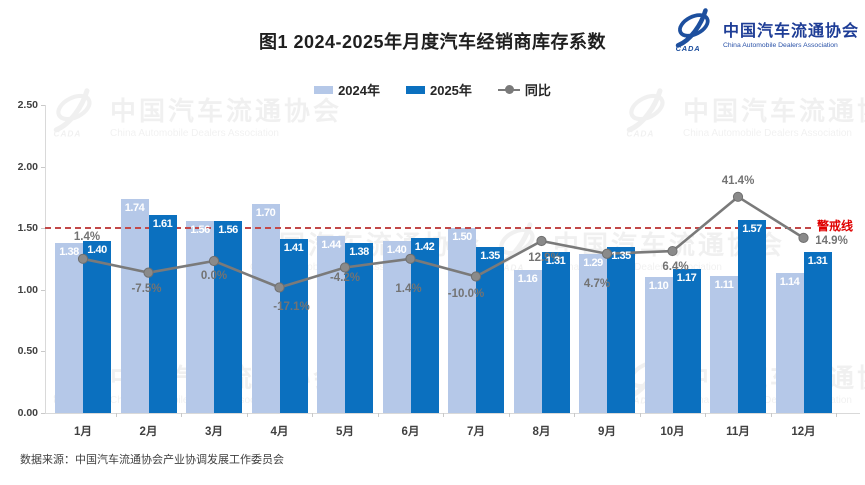 The image size is (865, 485). I want to click on bar-value-2025年-10月: 1.17, so click(686, 277).